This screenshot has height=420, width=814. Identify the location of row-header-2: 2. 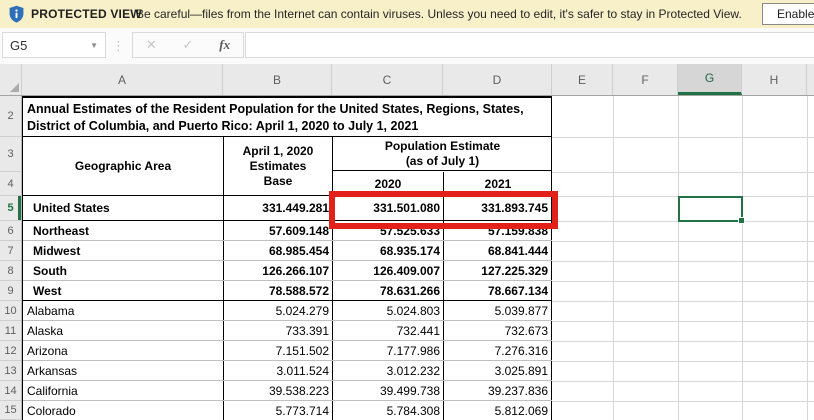
(11, 116).